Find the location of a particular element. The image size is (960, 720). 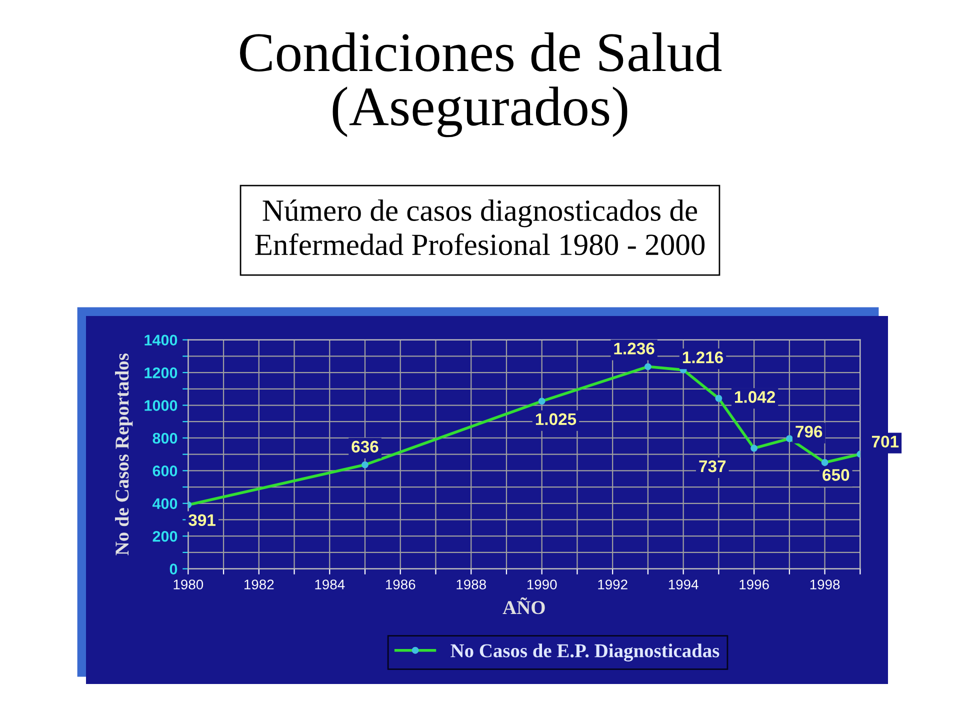

data-label: 636 is located at coordinates (365, 446).